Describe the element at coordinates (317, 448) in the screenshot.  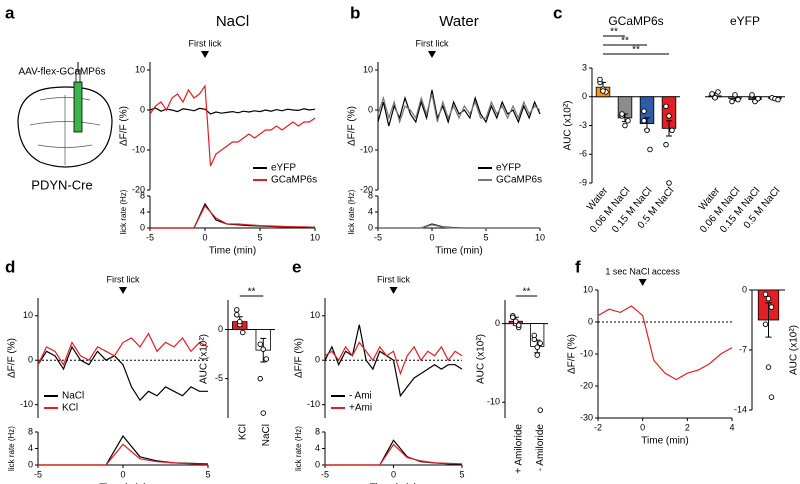
I see `y-tick-label: 4` at that location.